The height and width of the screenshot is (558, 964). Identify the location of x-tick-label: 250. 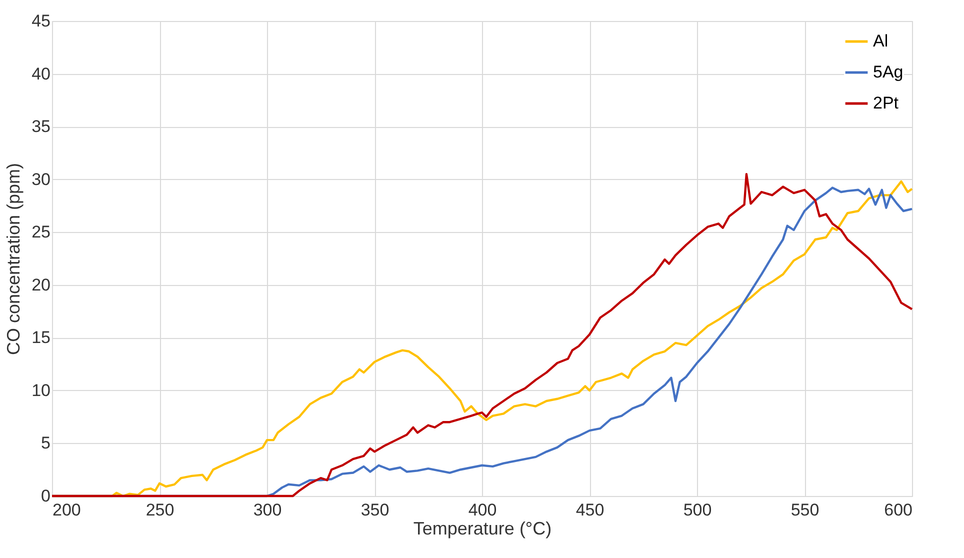
(160, 510).